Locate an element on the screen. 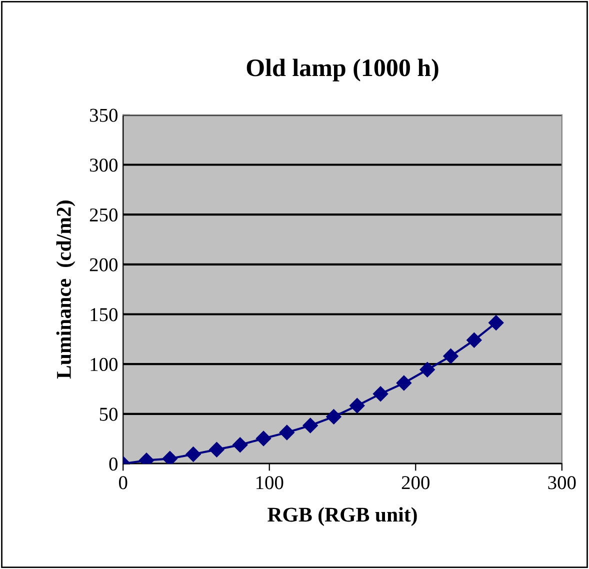 The image size is (589, 569). y-tick-label: 350 is located at coordinates (104, 115).